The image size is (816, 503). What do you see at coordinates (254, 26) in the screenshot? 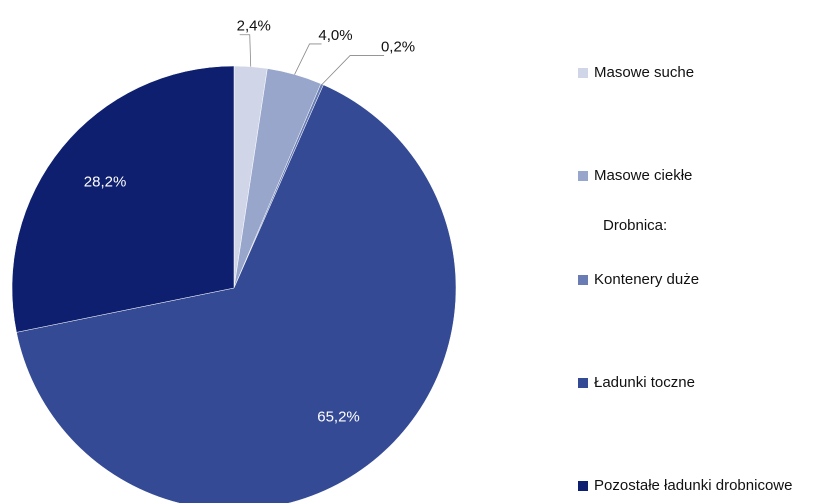
I see `data-label: 2,4%` at bounding box center [254, 26].